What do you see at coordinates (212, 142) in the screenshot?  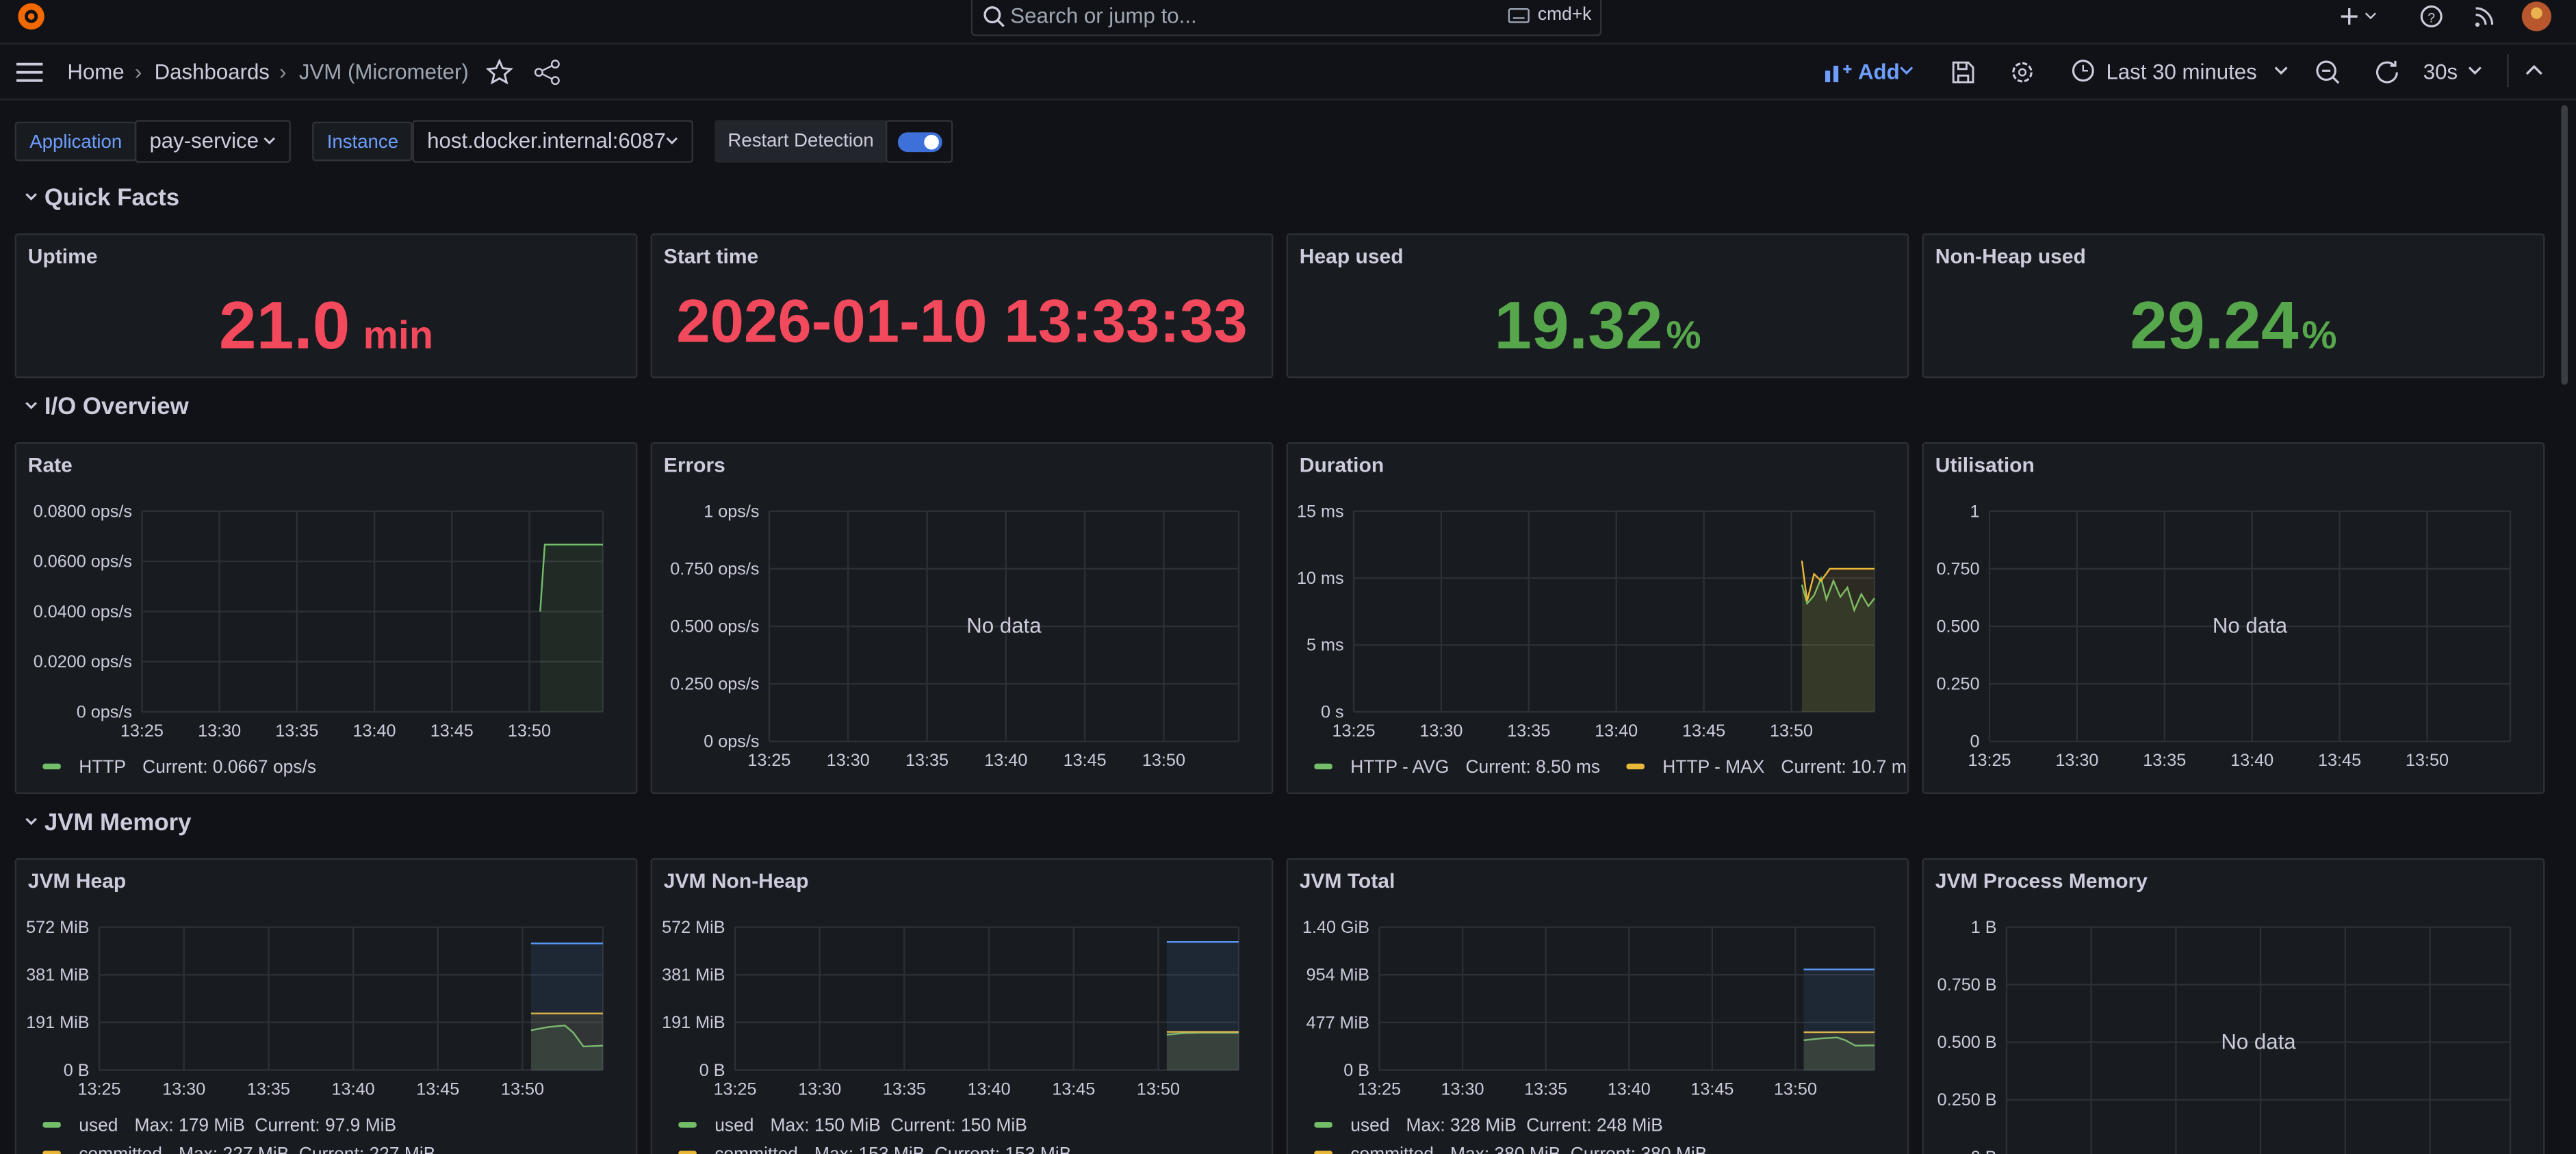 I see `variable-select: pay-service` at bounding box center [212, 142].